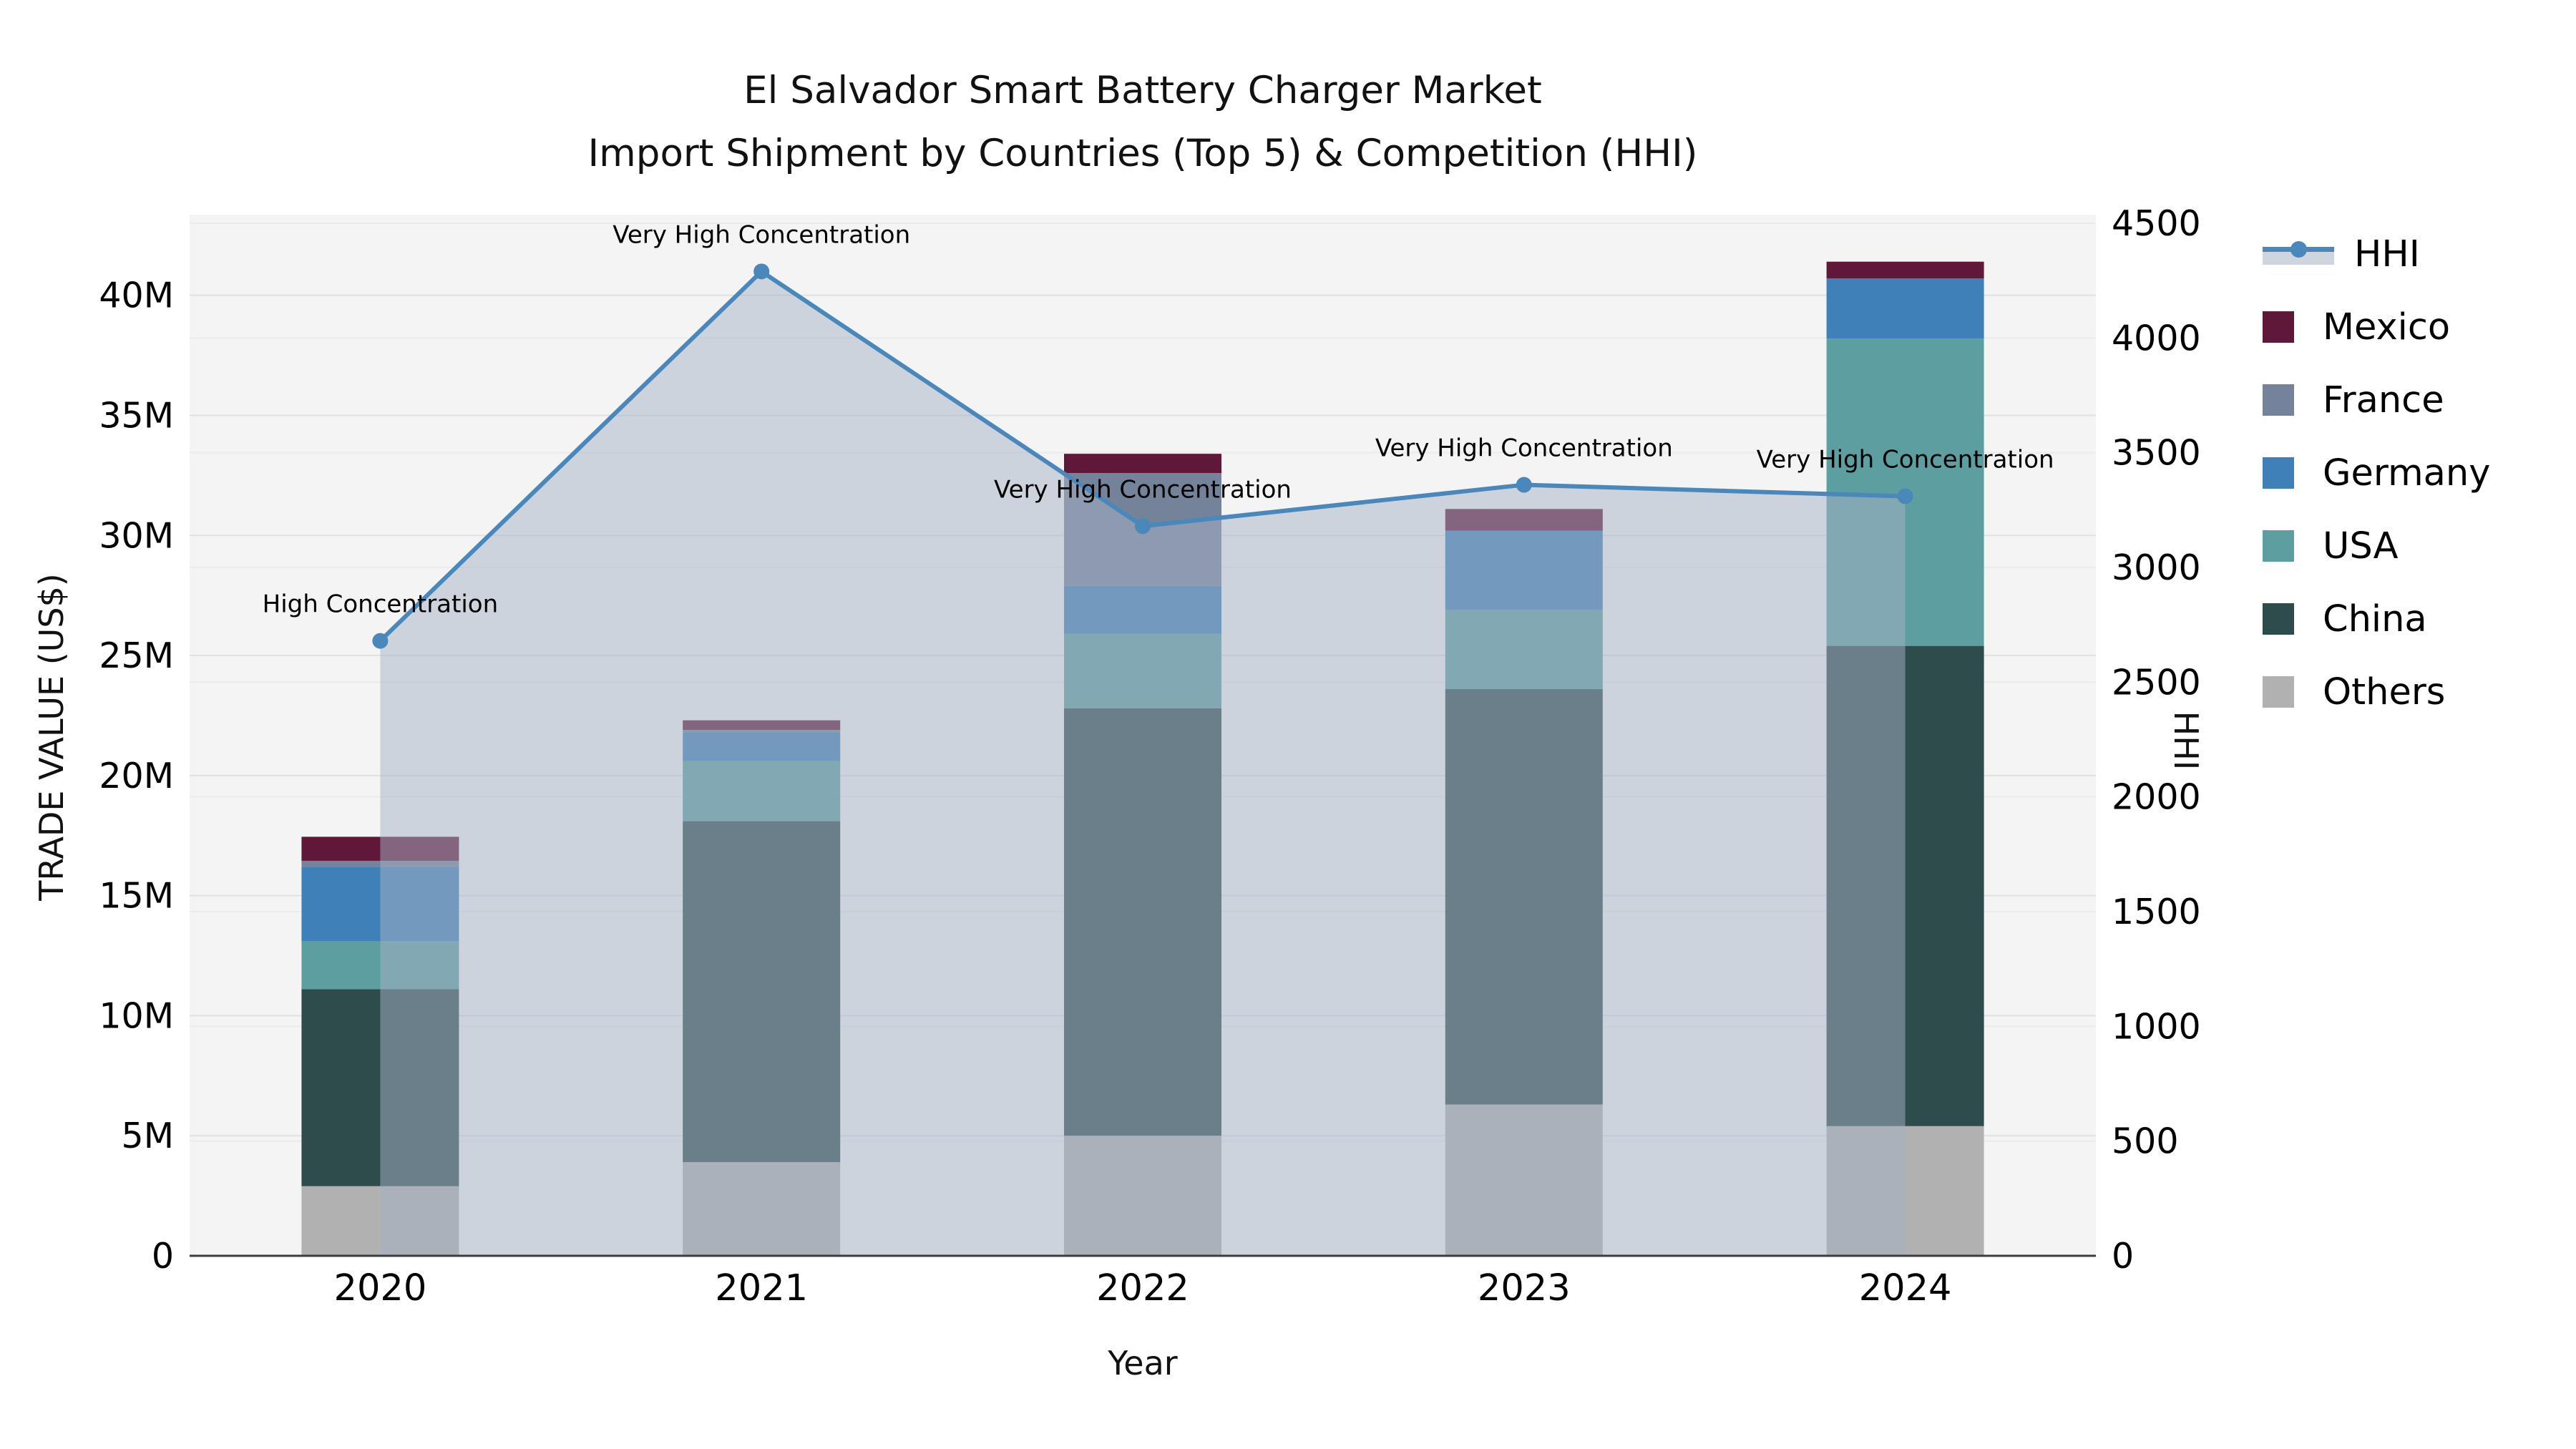 The height and width of the screenshot is (1449, 2576). I want to click on left-tick-30M: 30M, so click(136, 535).